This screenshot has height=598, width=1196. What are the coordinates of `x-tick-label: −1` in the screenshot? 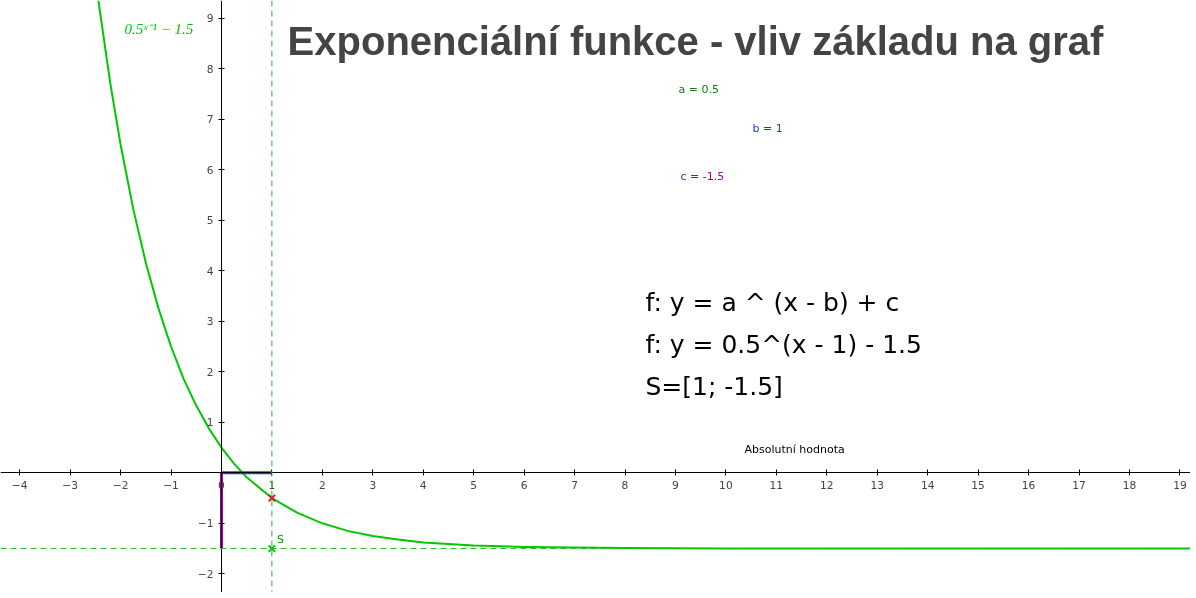 It's located at (171, 485).